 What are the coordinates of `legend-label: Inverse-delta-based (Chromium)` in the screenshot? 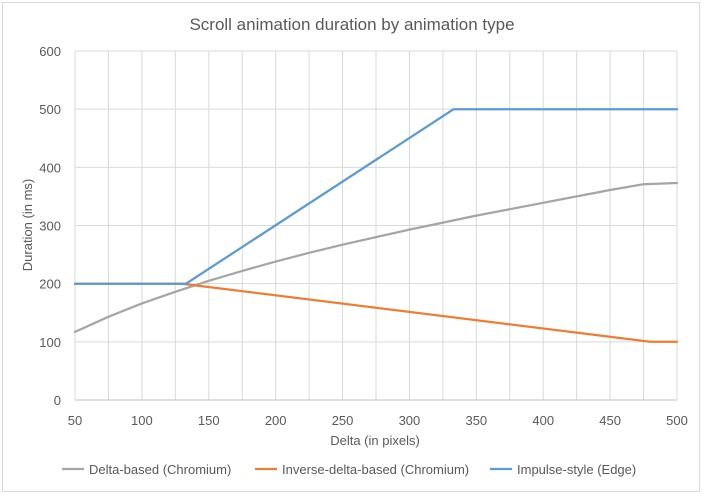 It's located at (375, 469).